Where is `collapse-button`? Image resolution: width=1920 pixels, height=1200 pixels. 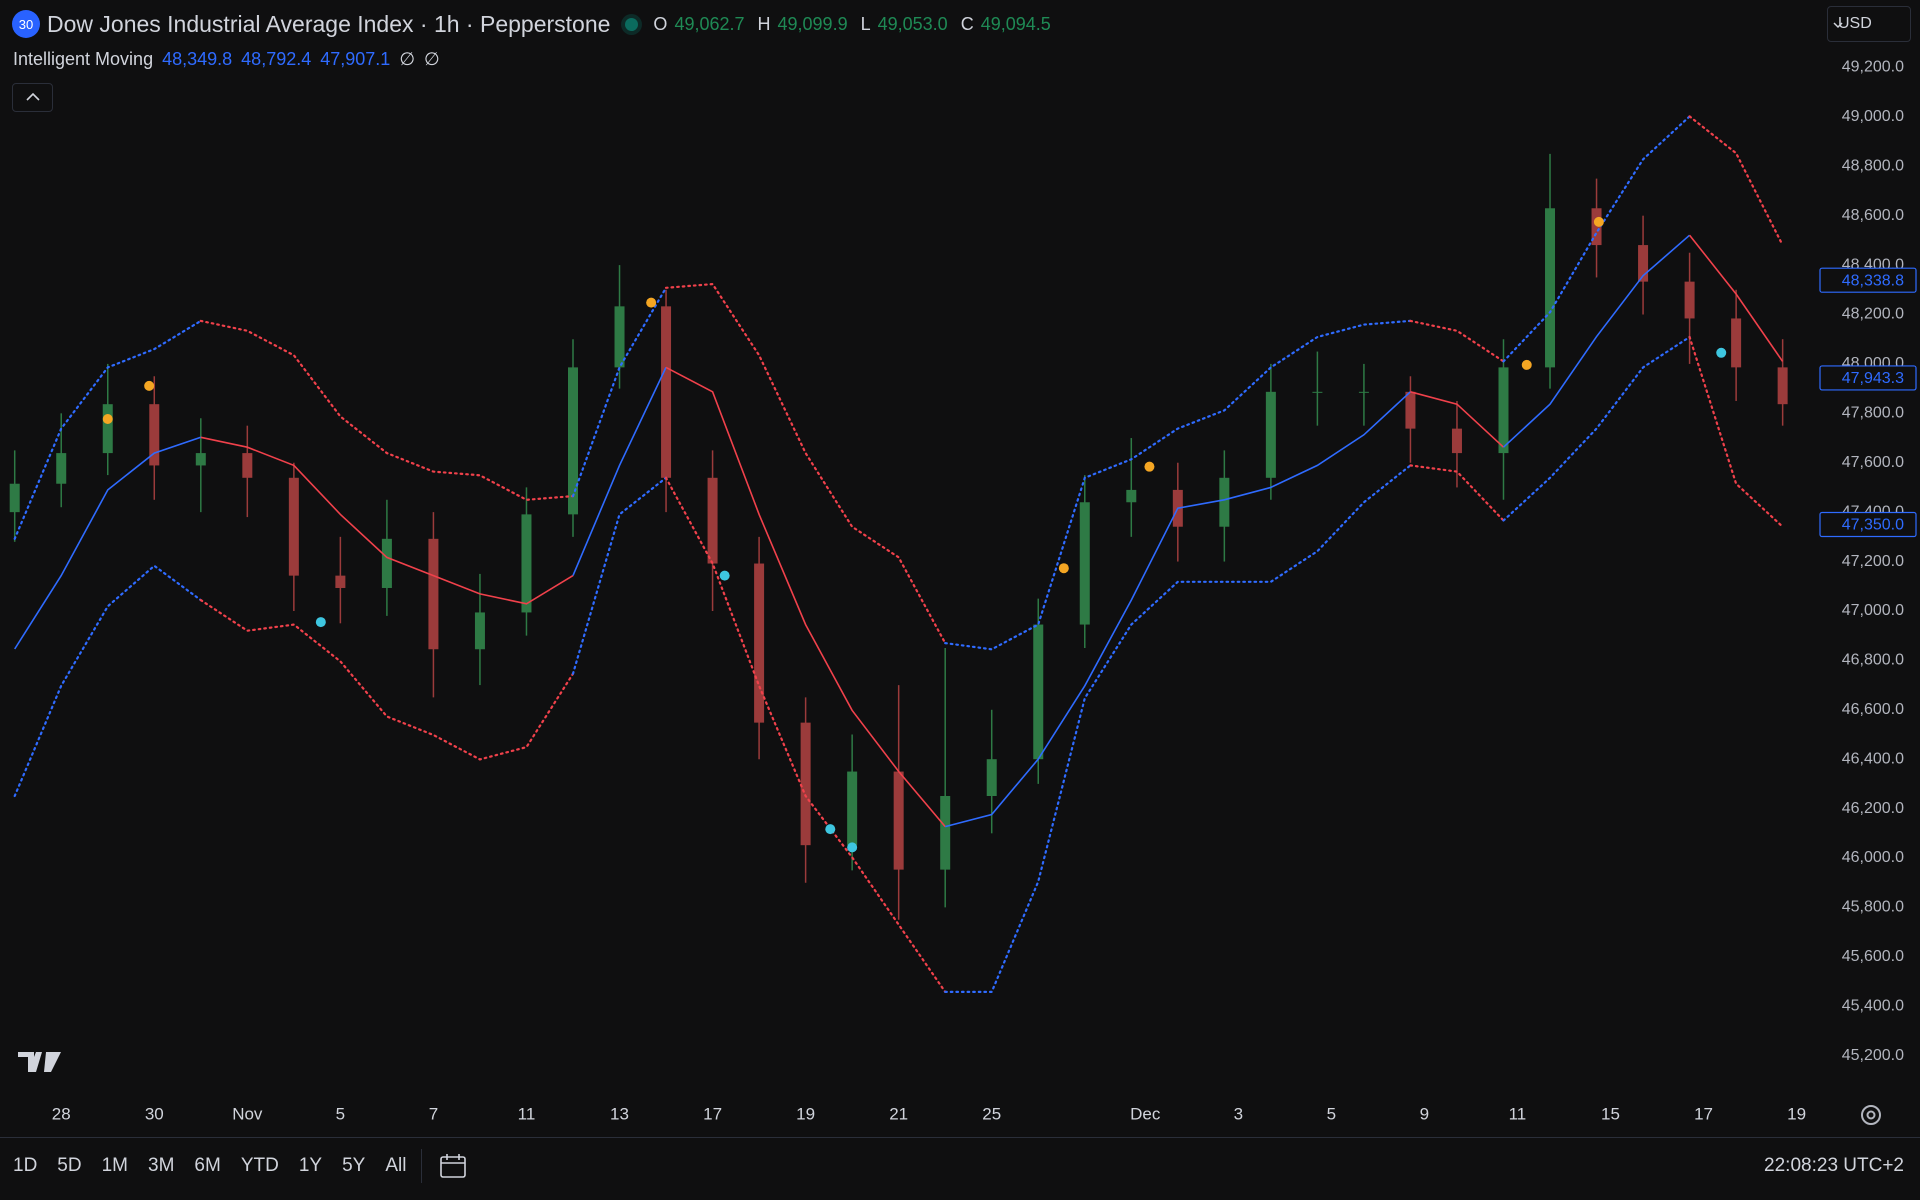 collapse-button is located at coordinates (32, 97).